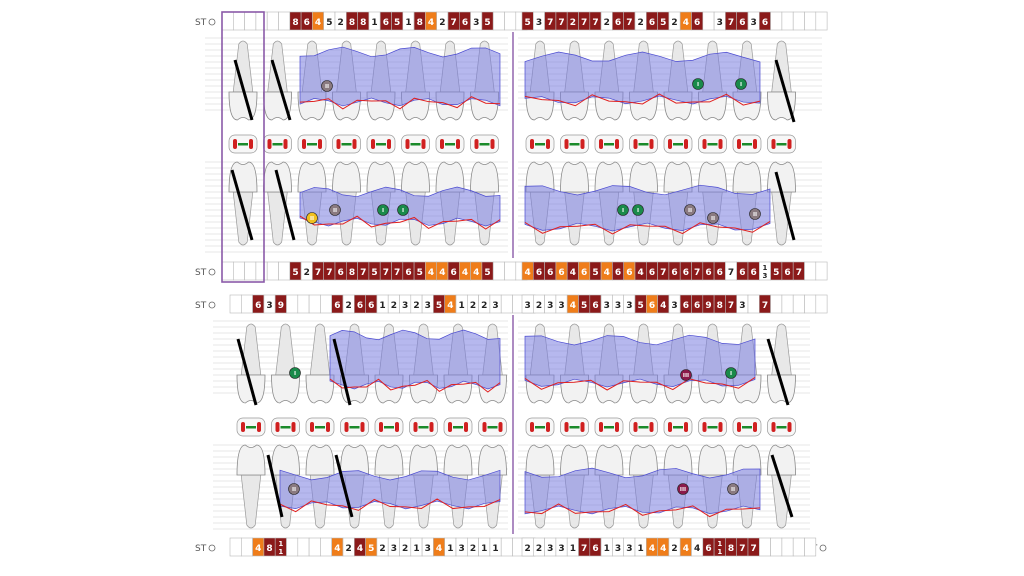  Describe the element at coordinates (584, 273) in the screenshot. I see `pocket-depth-lower-right-value: 6` at that location.